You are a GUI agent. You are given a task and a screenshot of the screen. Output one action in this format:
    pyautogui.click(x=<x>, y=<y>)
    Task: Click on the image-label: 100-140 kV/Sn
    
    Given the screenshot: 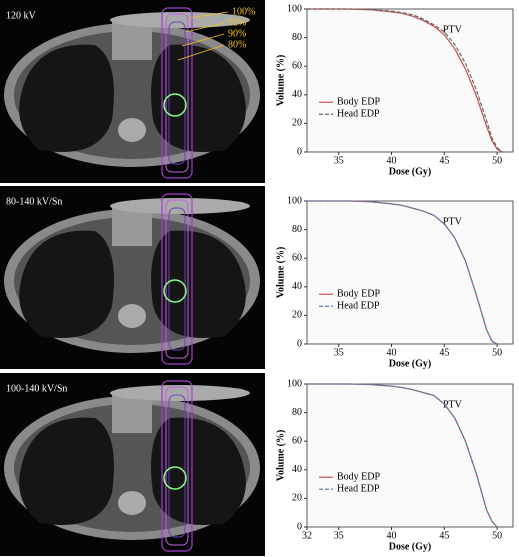 What is the action you would take?
    pyautogui.click(x=36, y=388)
    